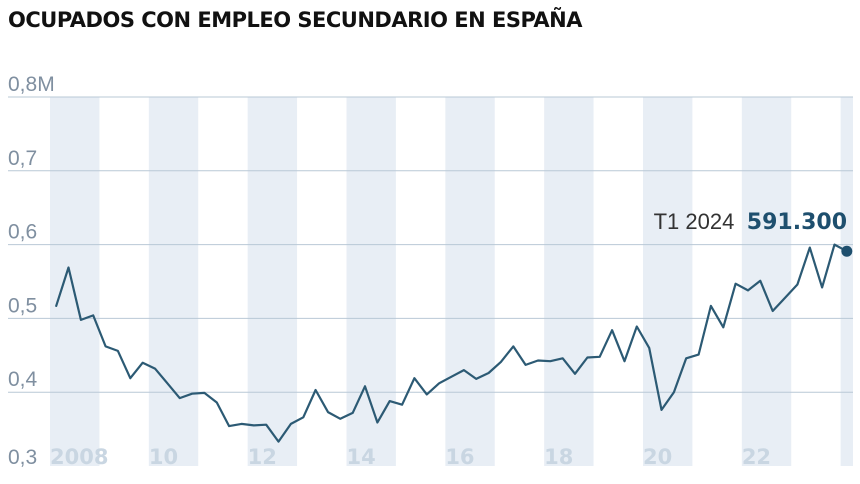 This screenshot has width=860, height=484. Describe the element at coordinates (558, 457) in the screenshot. I see `x-tick-label: 18` at that location.